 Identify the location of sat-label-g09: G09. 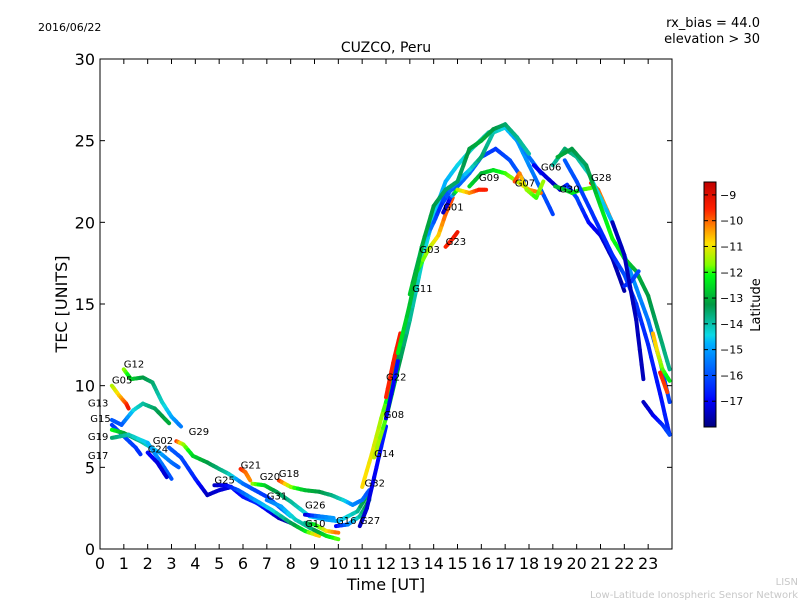
(489, 178).